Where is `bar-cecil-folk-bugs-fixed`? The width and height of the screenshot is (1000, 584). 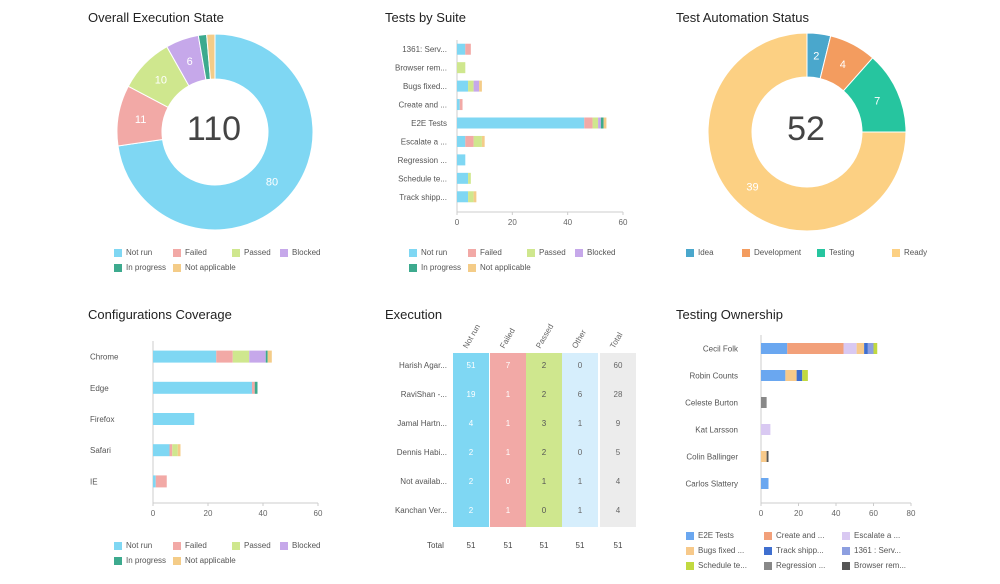
bar-cecil-folk-bugs-fixed is located at coordinates (860, 348).